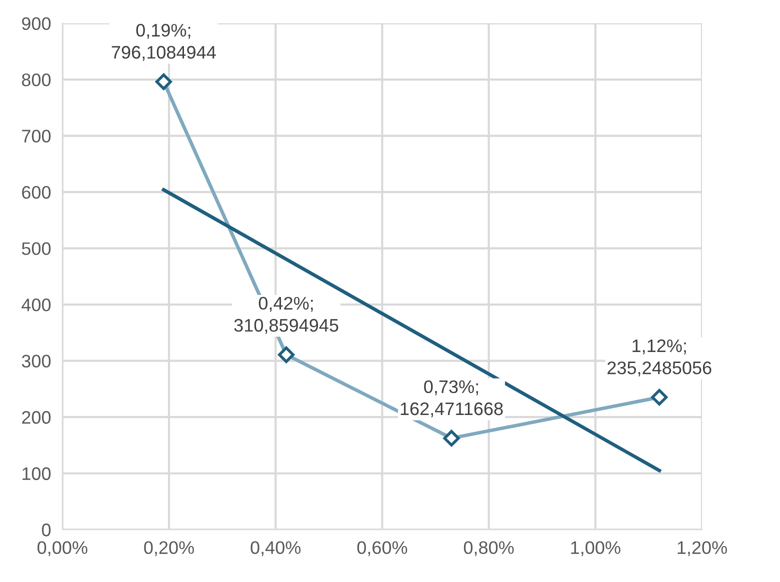  Describe the element at coordinates (660, 357) in the screenshot. I see `annotation: 1,12%; 235,2485056` at that location.